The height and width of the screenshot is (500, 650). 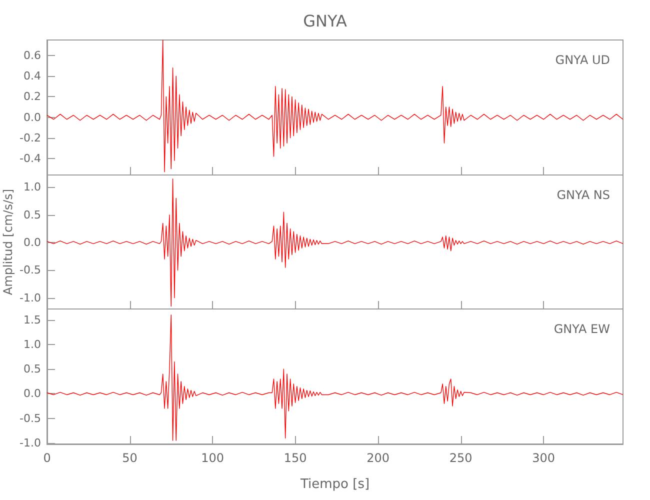 I want to click on x-axis-title: Tiempo [s], so click(x=334, y=484).